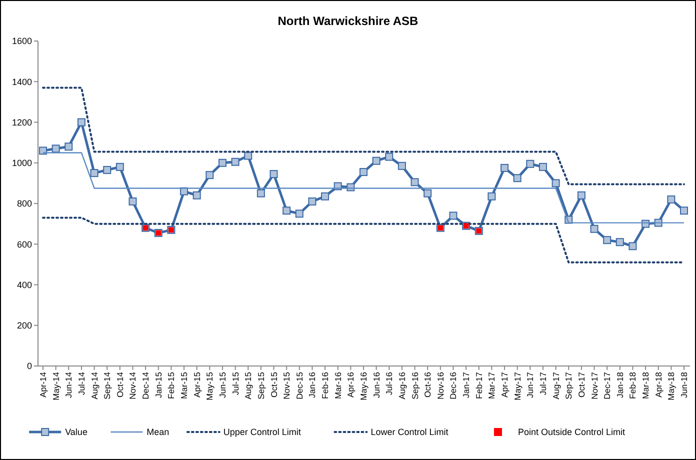 The image size is (696, 460). I want to click on x-tick-label: Feb-15, so click(171, 385).